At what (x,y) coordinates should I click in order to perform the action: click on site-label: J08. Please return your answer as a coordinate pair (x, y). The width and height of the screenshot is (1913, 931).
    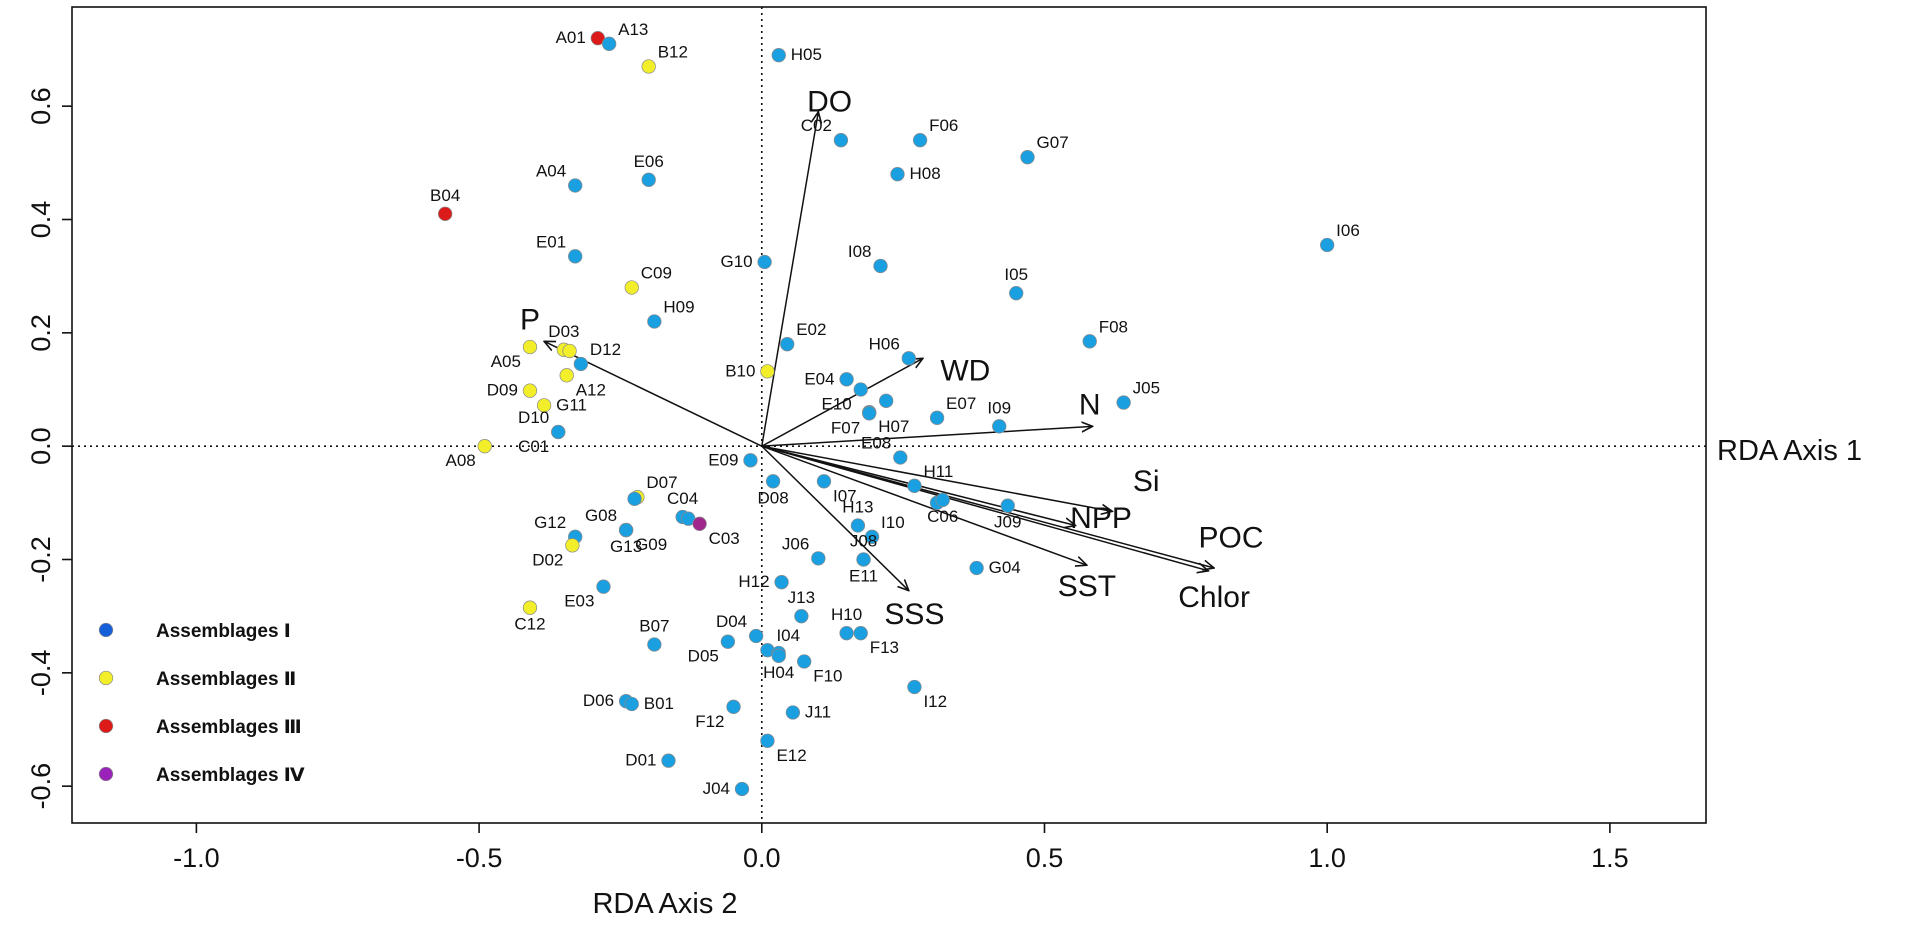
    Looking at the image, I should click on (863, 541).